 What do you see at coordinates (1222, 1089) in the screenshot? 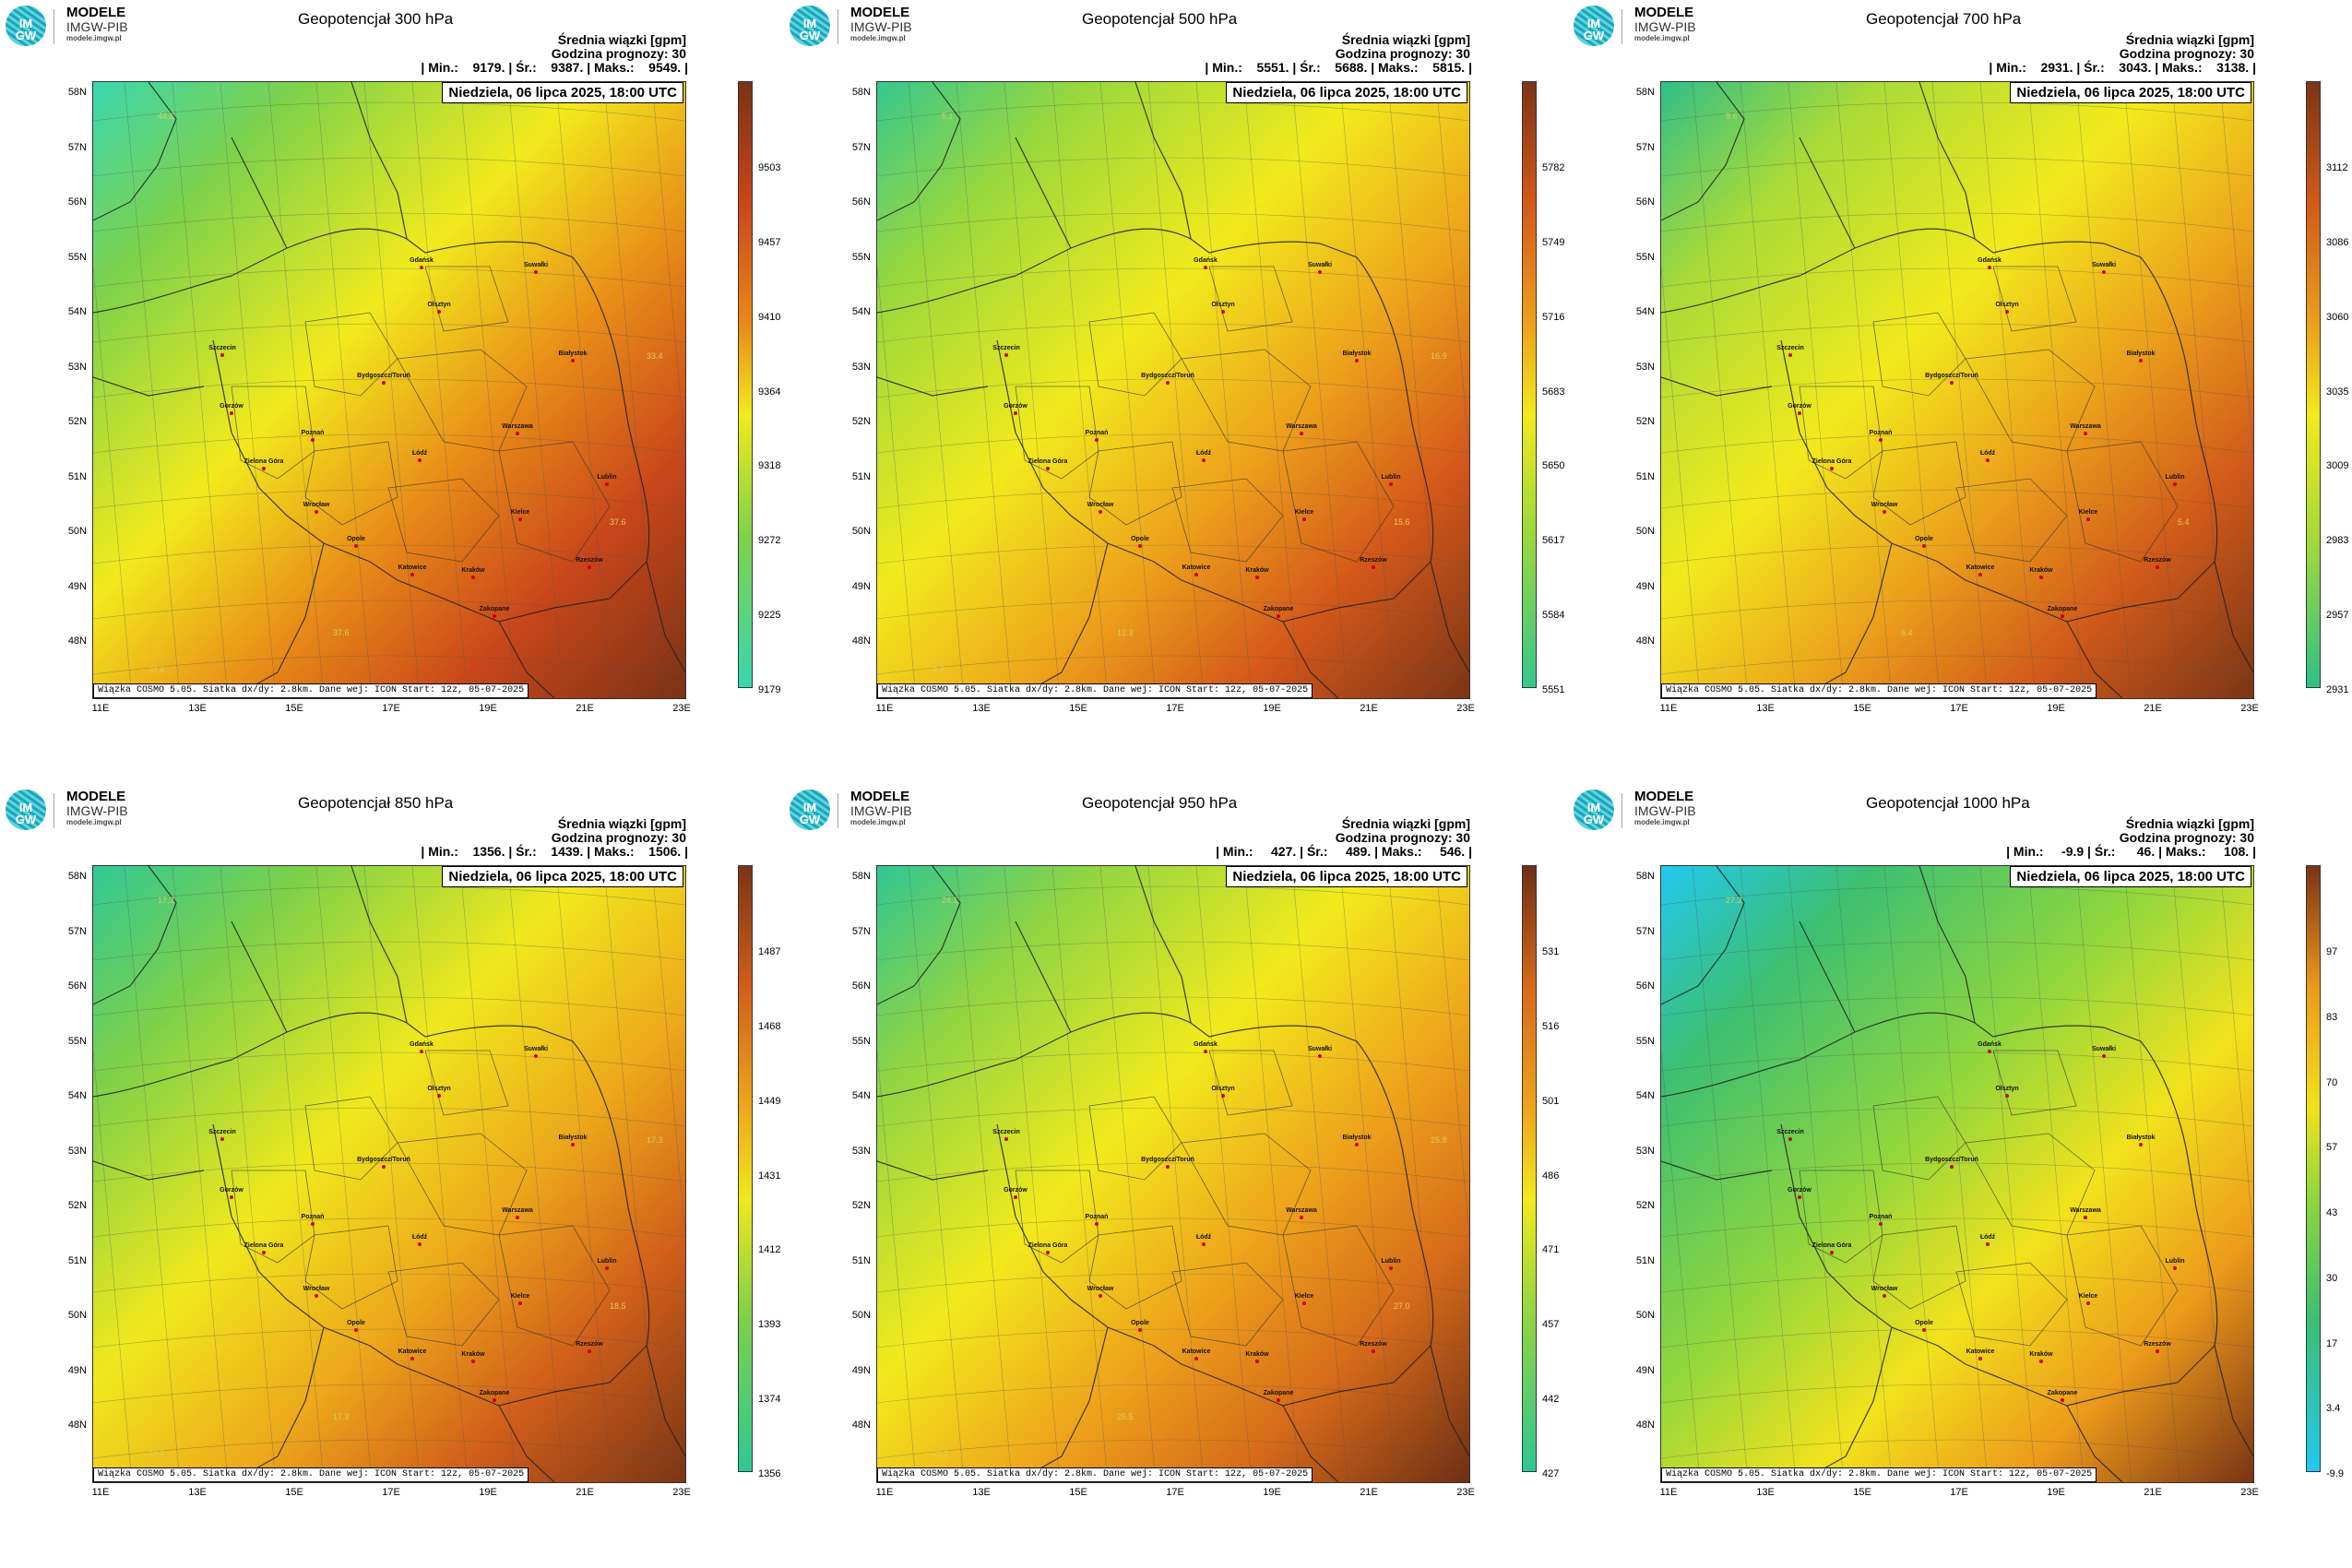
I see `city-label: Olsztyn` at bounding box center [1222, 1089].